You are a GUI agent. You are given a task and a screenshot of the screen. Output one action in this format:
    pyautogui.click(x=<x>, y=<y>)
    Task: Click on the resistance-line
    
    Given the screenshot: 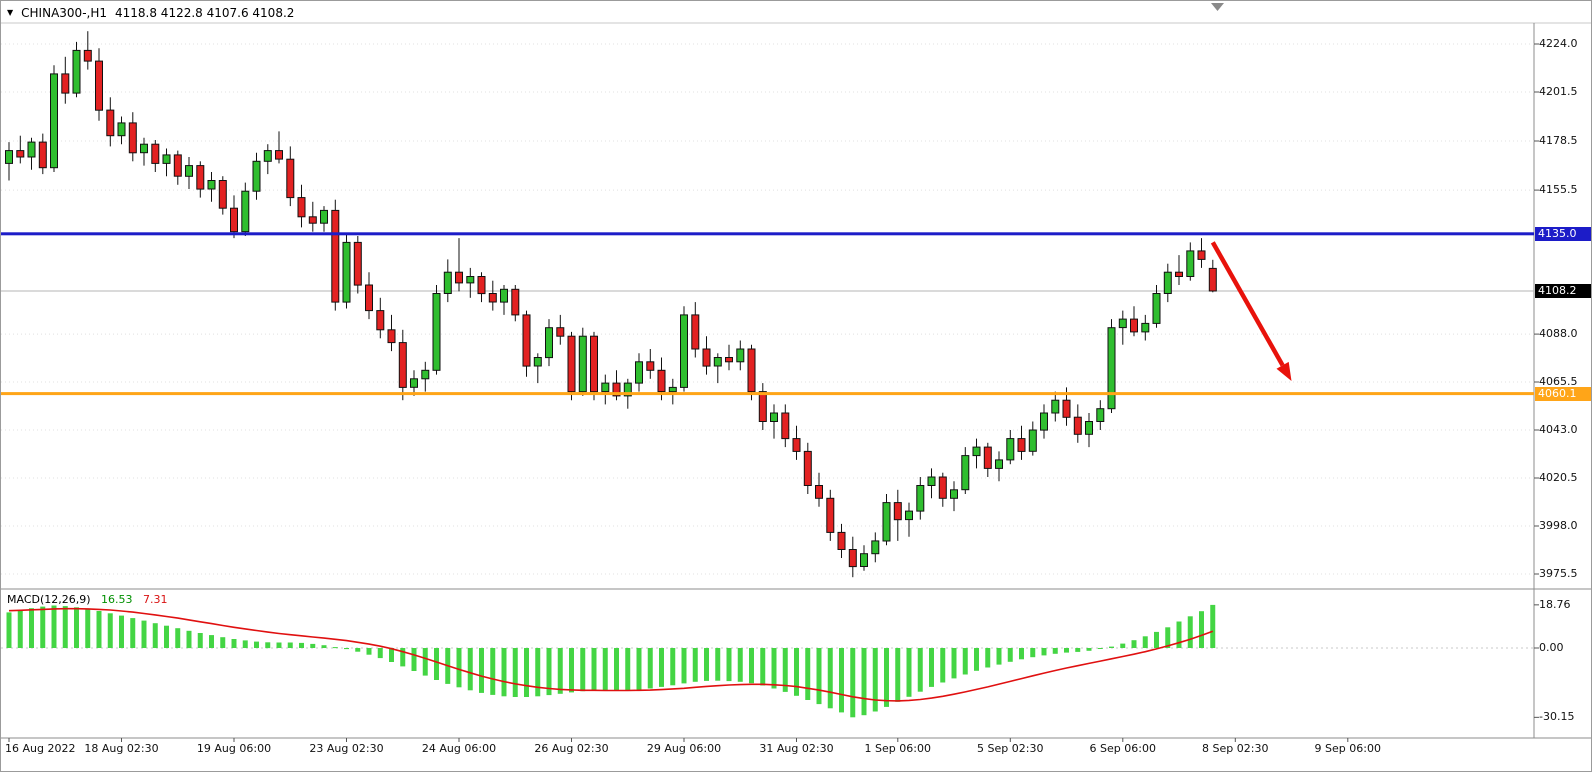 What is the action you would take?
    pyautogui.click(x=767, y=234)
    